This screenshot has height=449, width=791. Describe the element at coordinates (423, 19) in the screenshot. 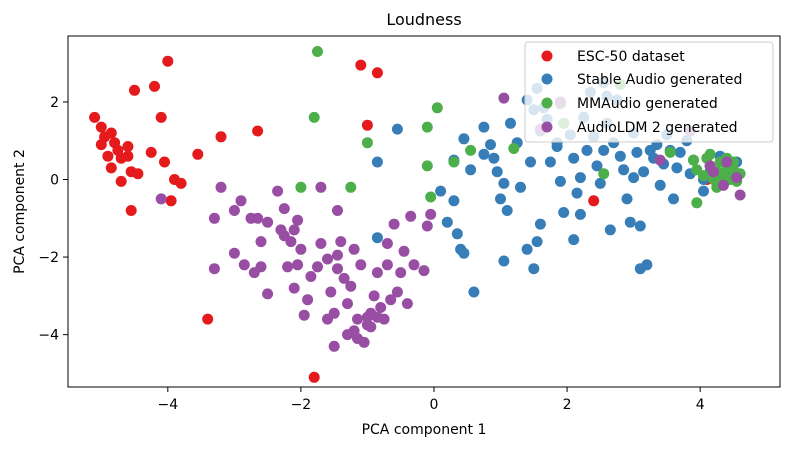

I see `chart-title: Loudness` at that location.